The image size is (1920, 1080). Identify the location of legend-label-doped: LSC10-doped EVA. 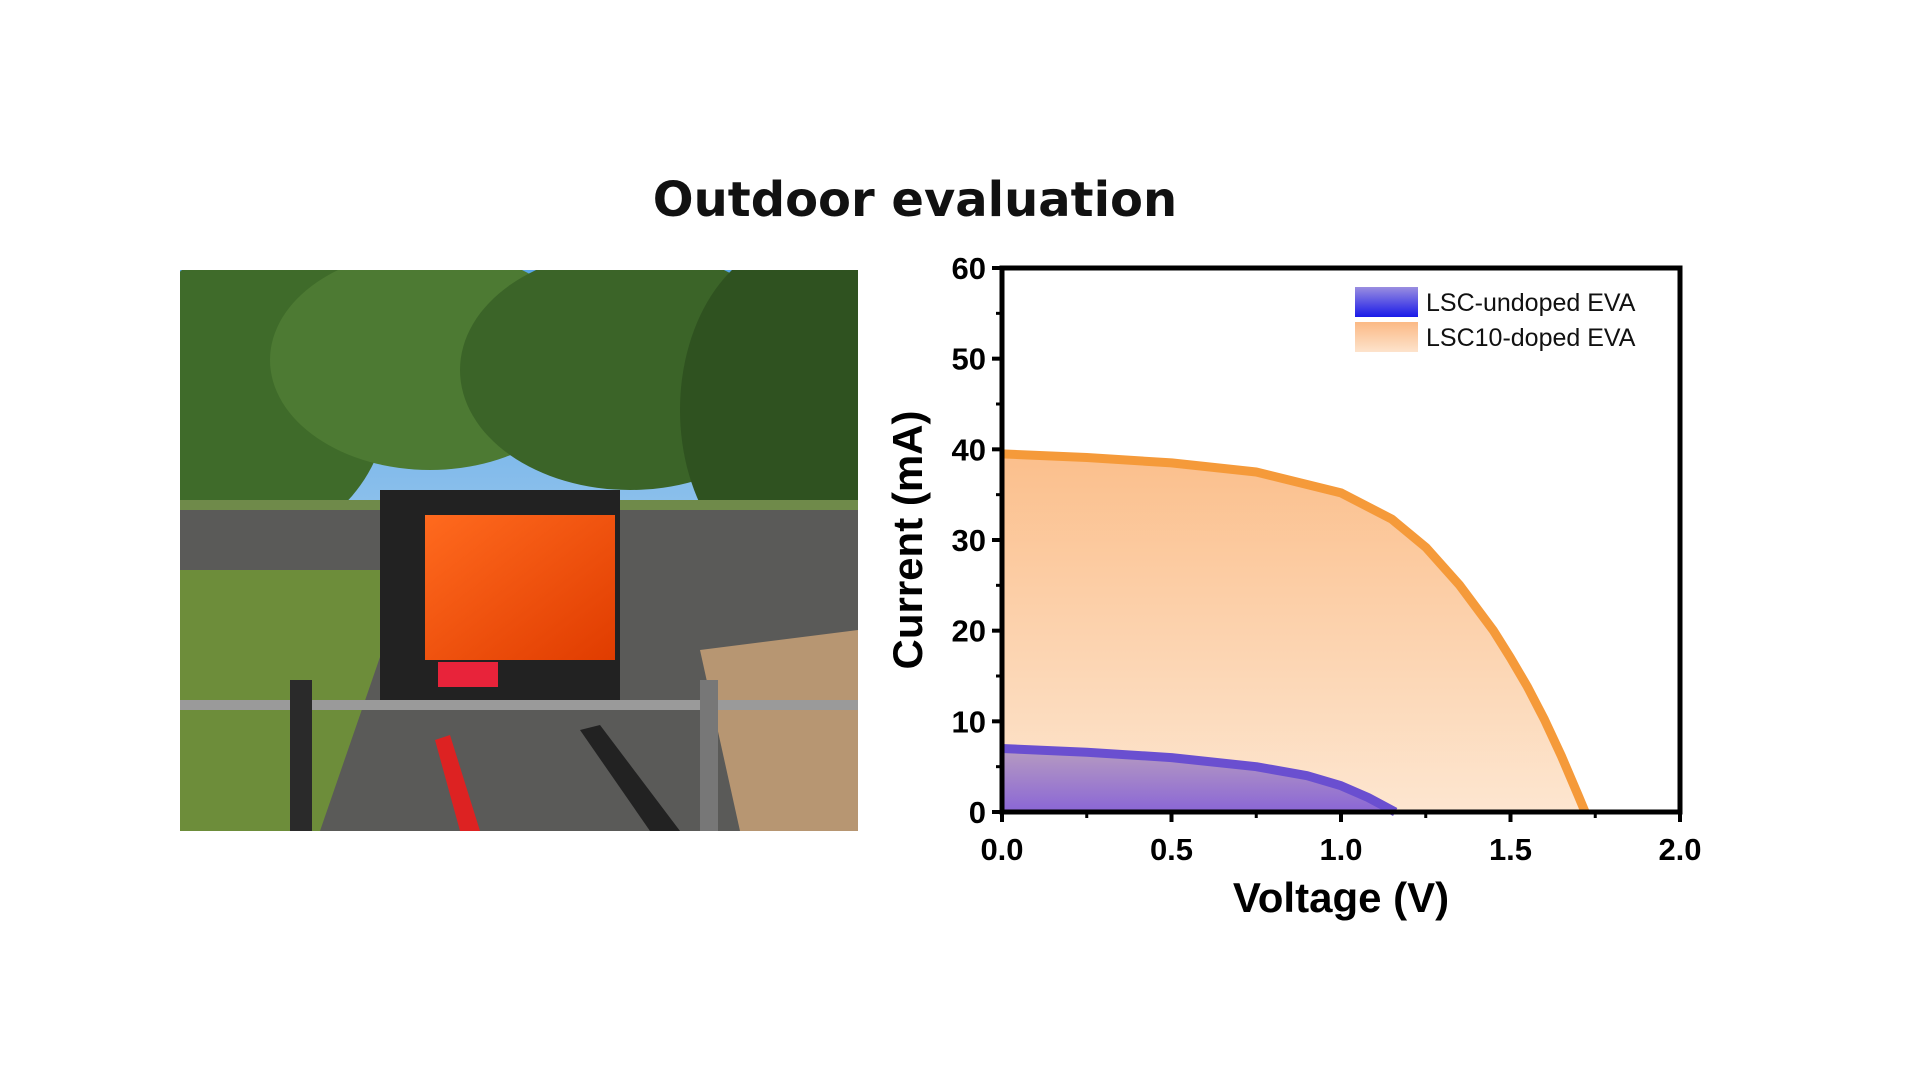
(1531, 338).